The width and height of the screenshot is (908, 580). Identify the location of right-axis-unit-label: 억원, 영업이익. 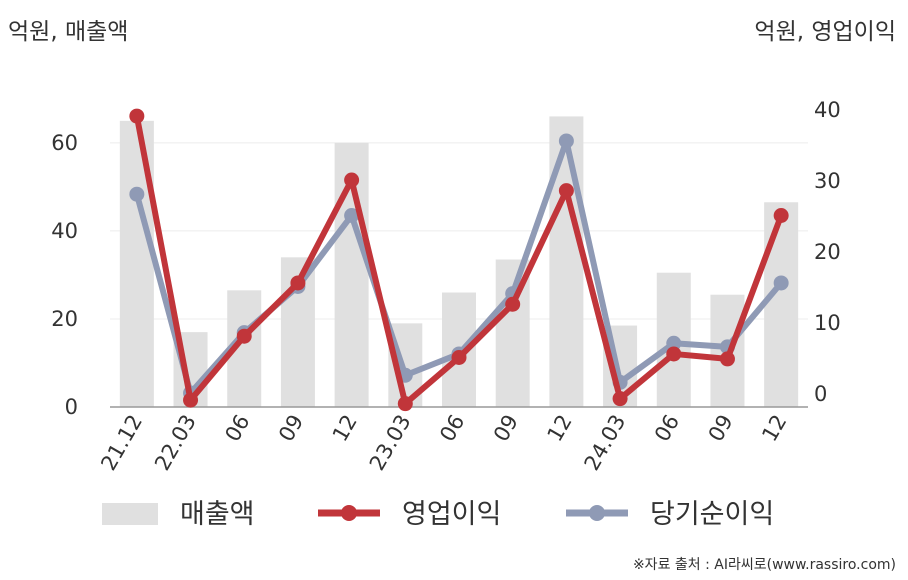
(825, 32).